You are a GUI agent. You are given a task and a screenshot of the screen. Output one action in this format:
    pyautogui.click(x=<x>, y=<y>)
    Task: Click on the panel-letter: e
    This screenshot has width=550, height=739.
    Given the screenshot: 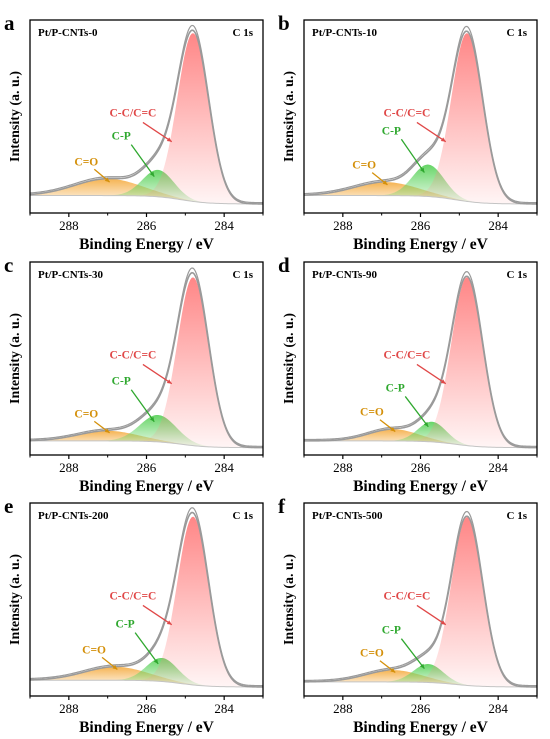 What is the action you would take?
    pyautogui.click(x=8, y=506)
    